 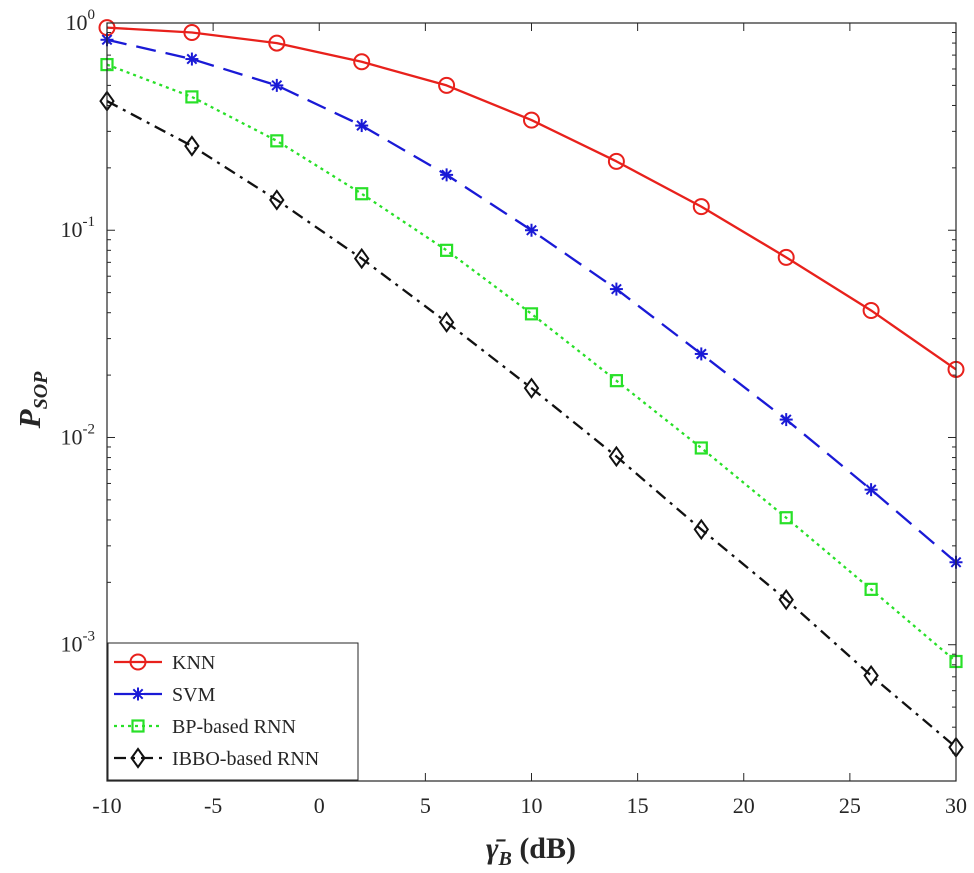 I want to click on x-tick-labels: -10 -5 0 5 10 15 20 25 30, so click(x=529, y=805).